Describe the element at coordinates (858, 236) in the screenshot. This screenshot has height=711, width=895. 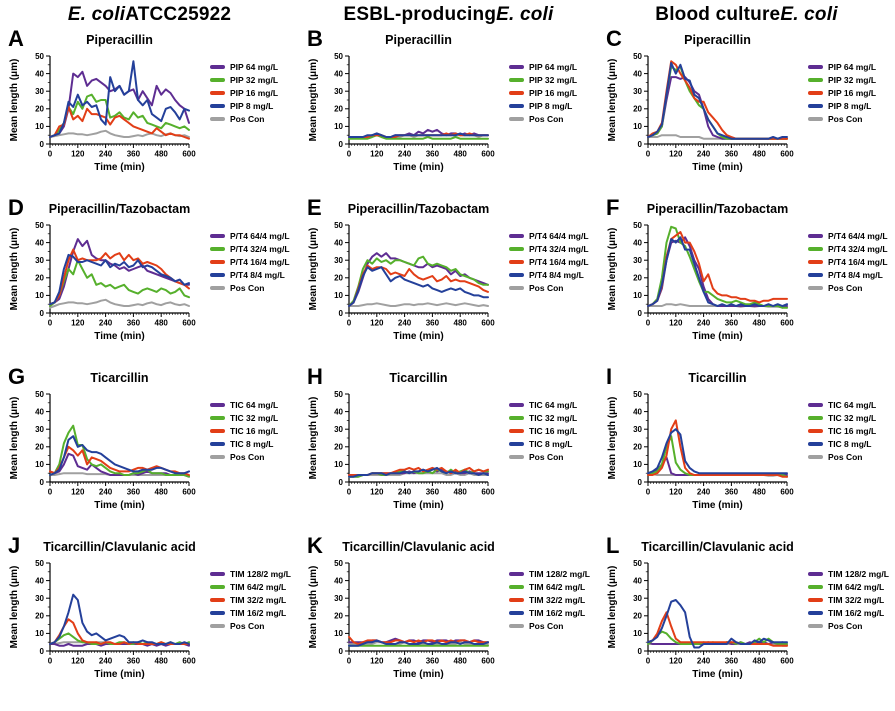
I see `legend-label: P/T4 64/4 mg/L` at that location.